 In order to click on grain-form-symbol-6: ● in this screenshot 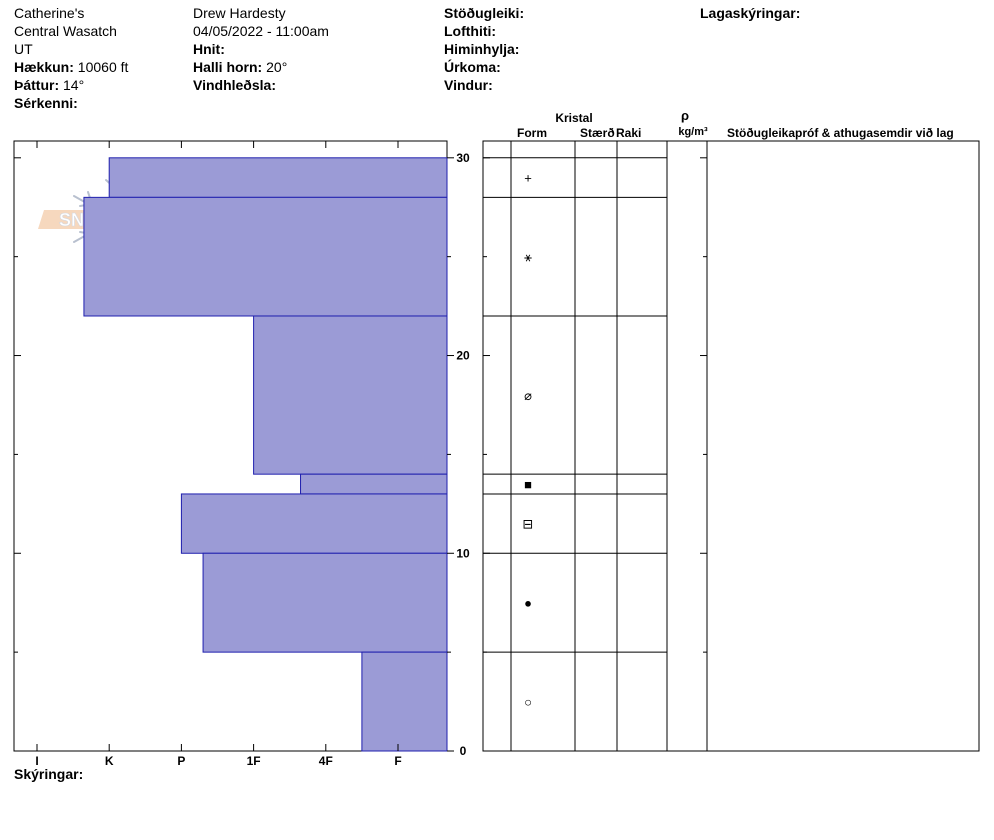, I will do `click(528, 603)`.